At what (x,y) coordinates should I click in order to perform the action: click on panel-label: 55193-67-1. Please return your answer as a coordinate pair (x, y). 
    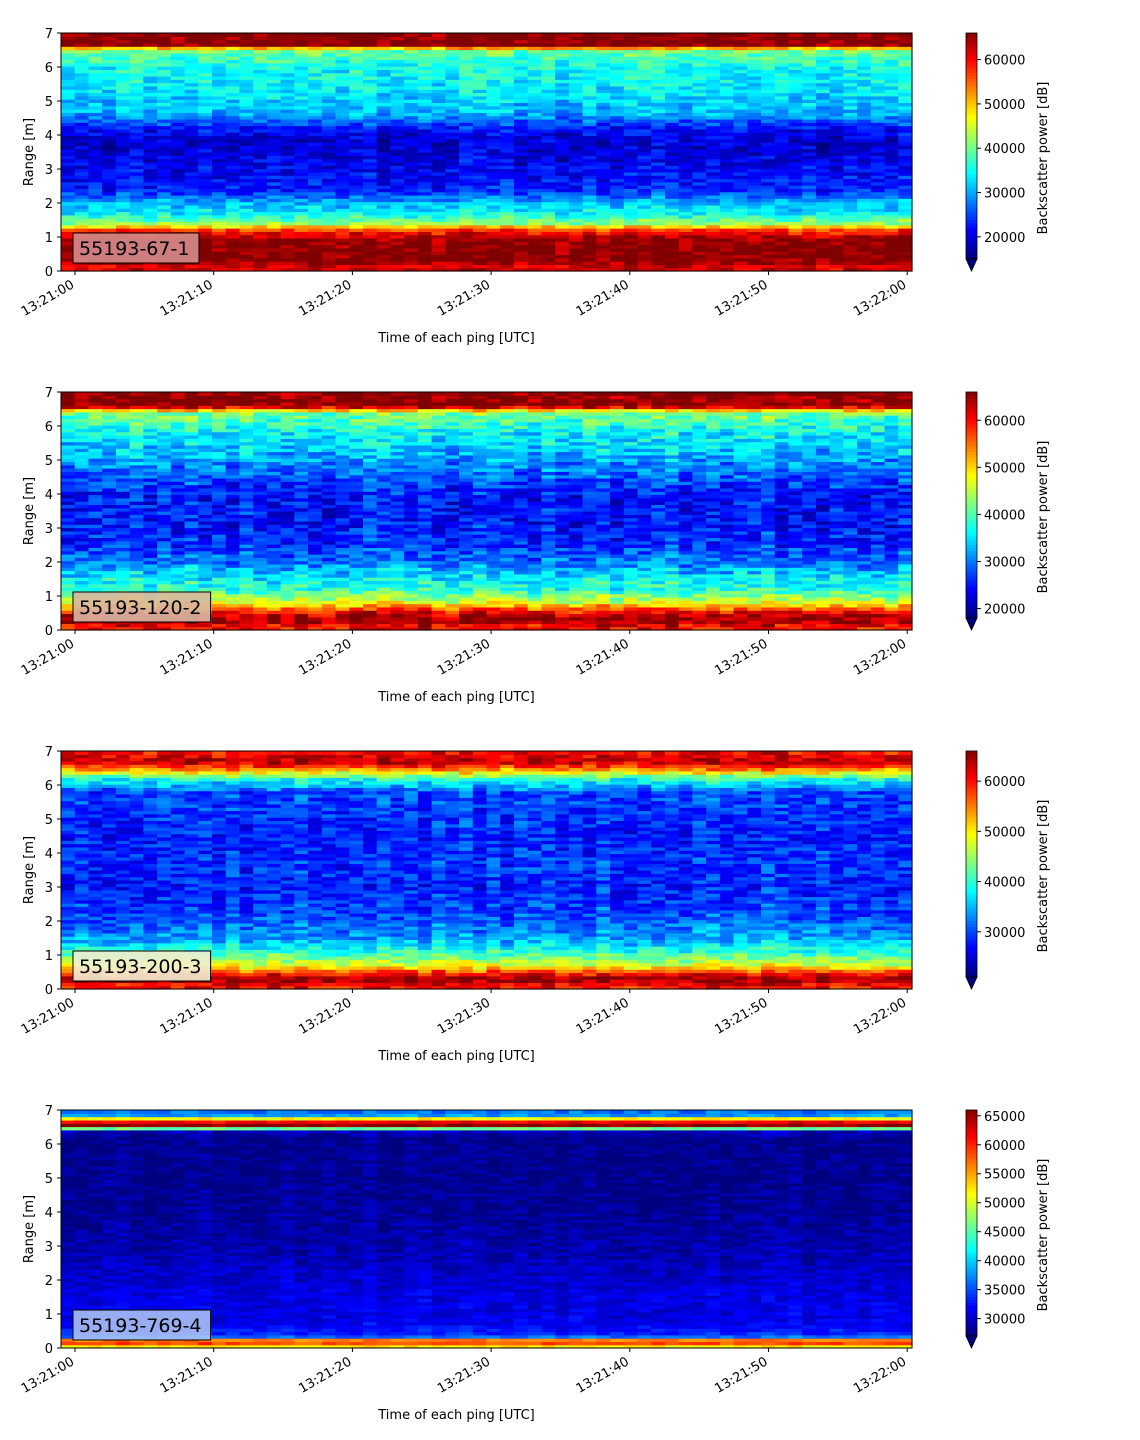
    Looking at the image, I should click on (134, 249).